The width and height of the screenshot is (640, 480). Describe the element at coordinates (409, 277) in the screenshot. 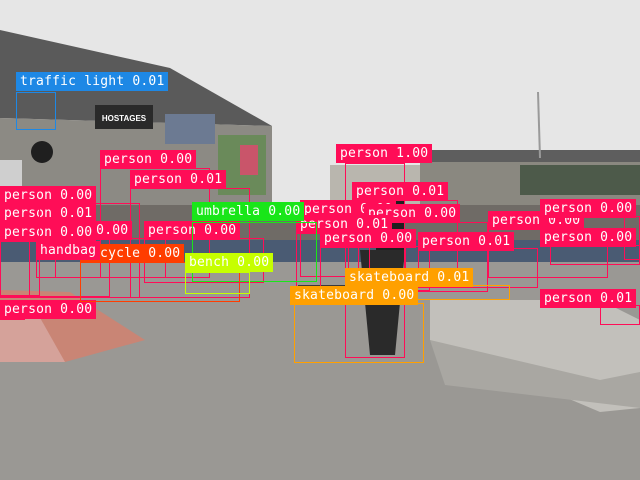

I see `detection-label-skateboard: skateboard 0.01` at that location.